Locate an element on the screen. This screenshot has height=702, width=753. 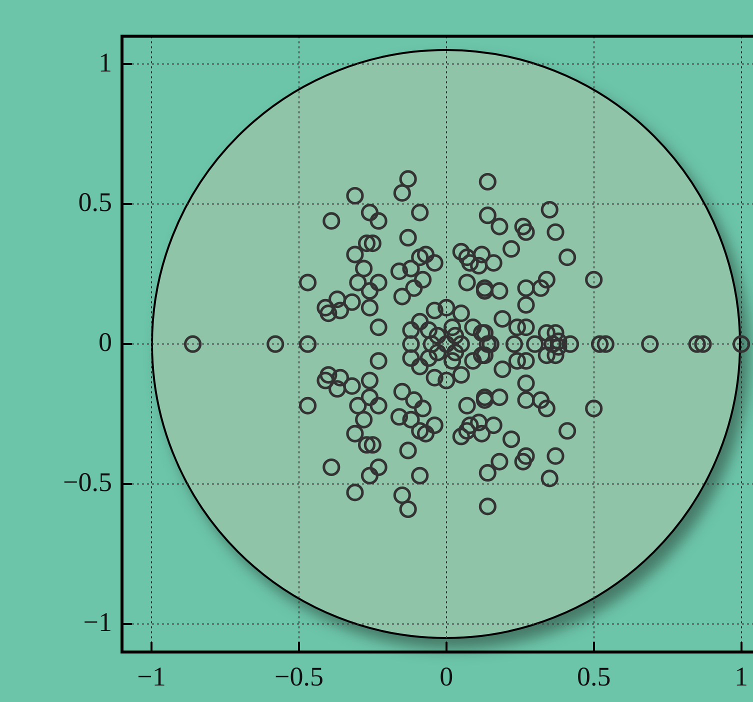
x-tick-label: −0.5 is located at coordinates (299, 676).